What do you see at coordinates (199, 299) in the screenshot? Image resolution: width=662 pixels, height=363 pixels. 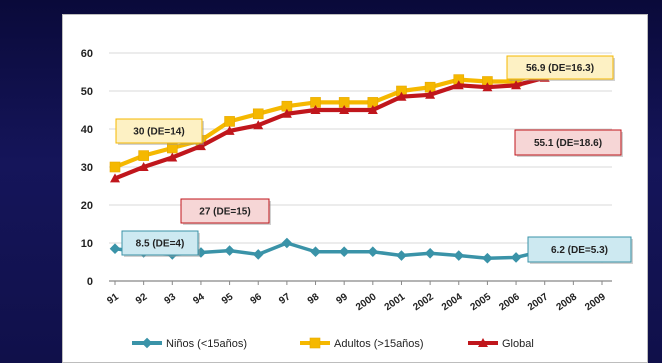 I see `x-tick-label: 94` at bounding box center [199, 299].